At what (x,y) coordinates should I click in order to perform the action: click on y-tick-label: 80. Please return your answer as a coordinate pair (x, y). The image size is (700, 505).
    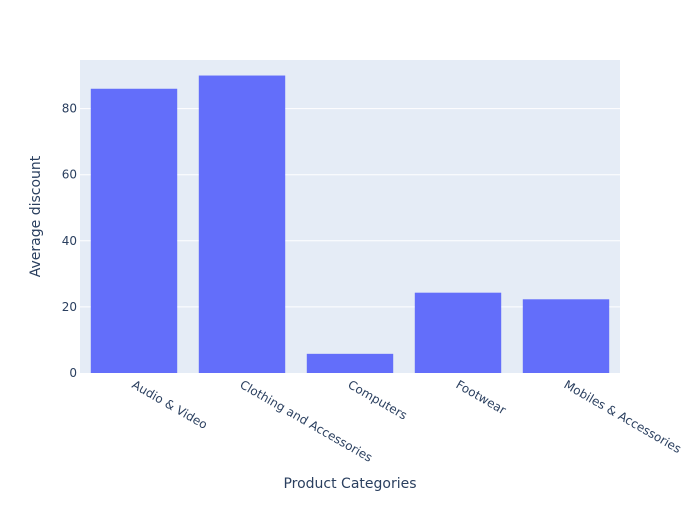
    Looking at the image, I should click on (69, 109).